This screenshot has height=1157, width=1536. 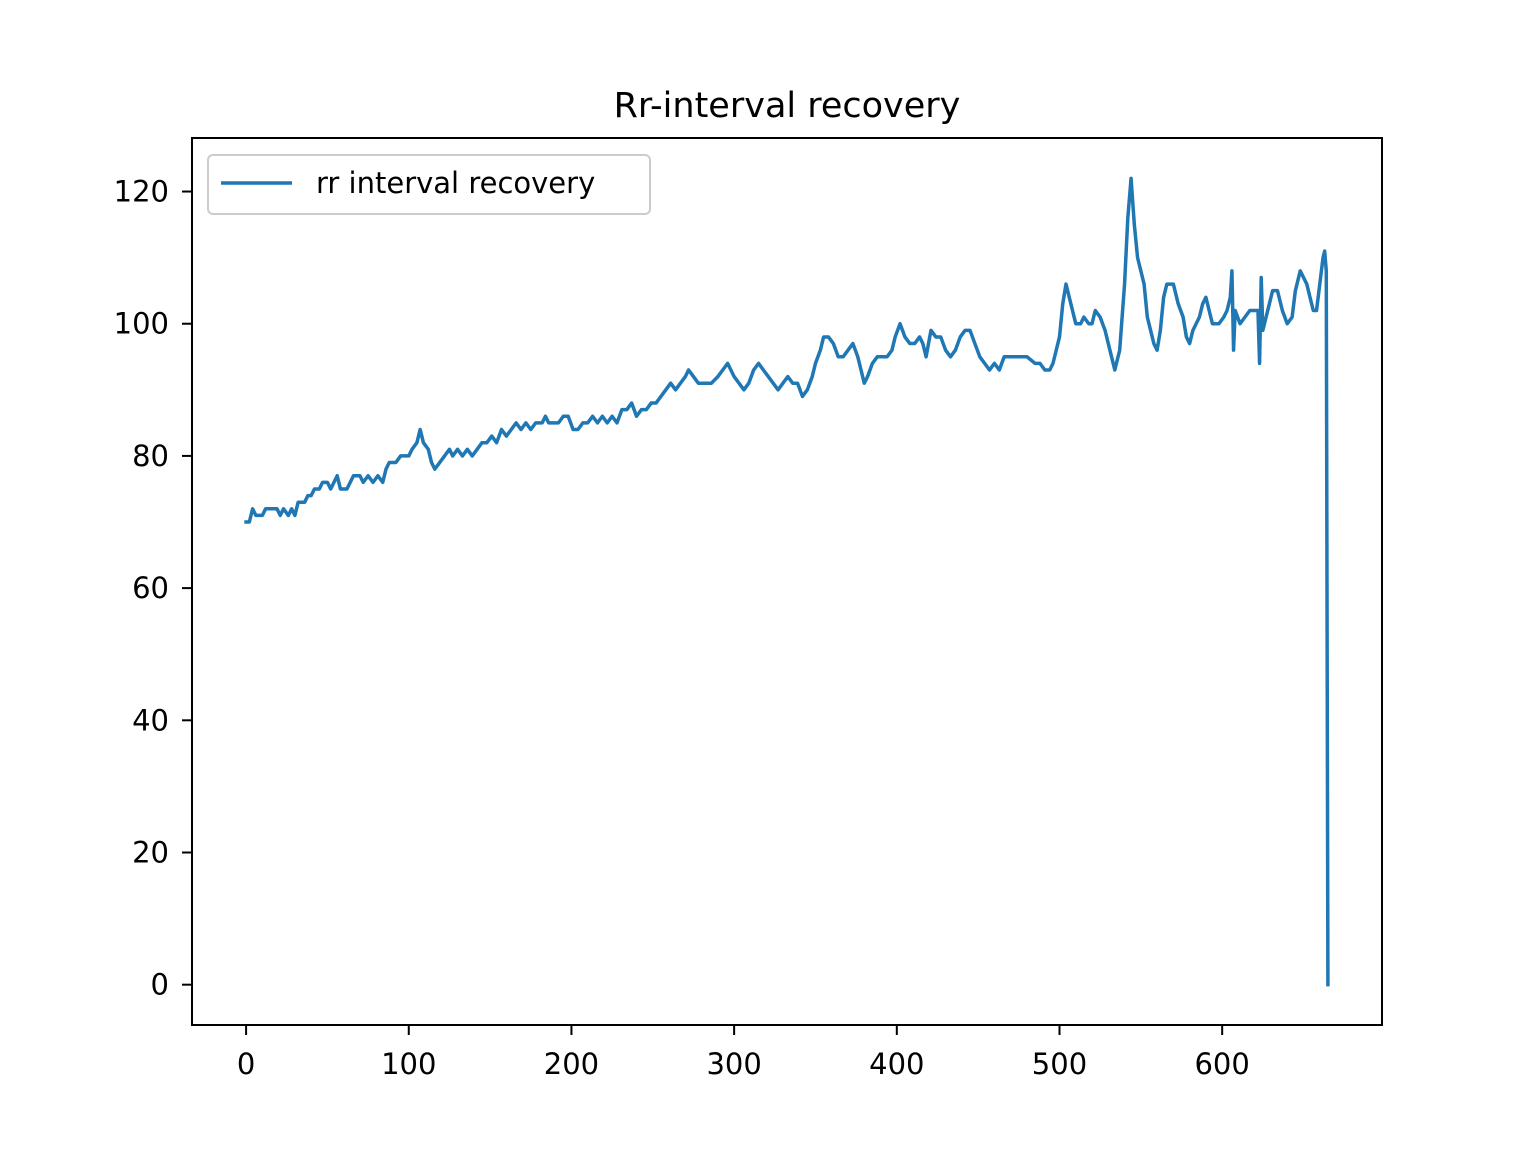 I want to click on x-tick-label: 400, so click(x=896, y=1064).